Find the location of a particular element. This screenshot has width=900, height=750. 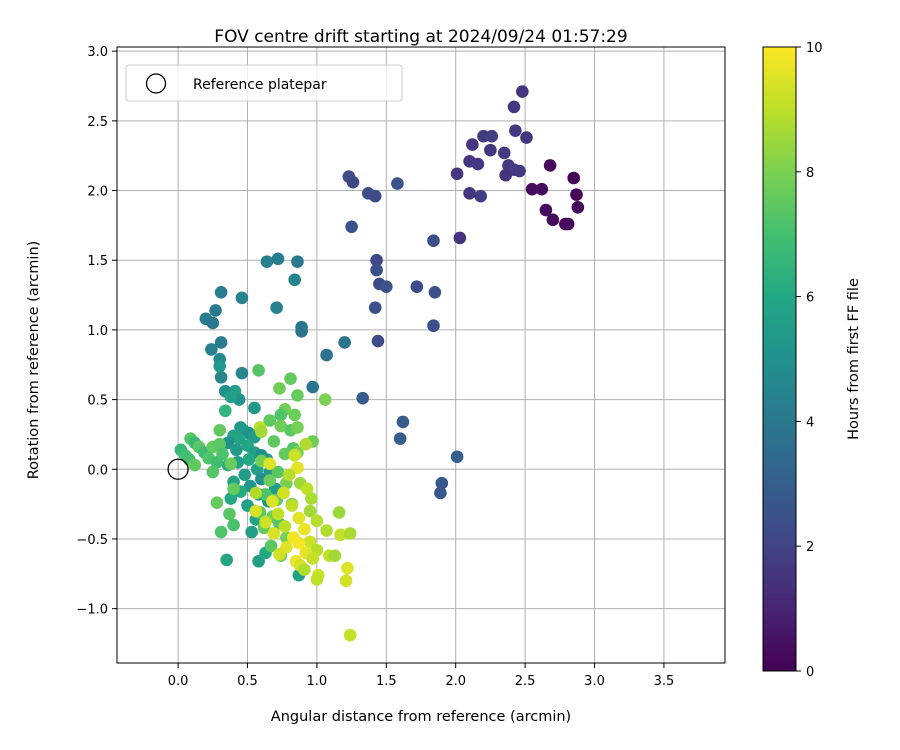

legend: Reference platepar is located at coordinates (264, 83).